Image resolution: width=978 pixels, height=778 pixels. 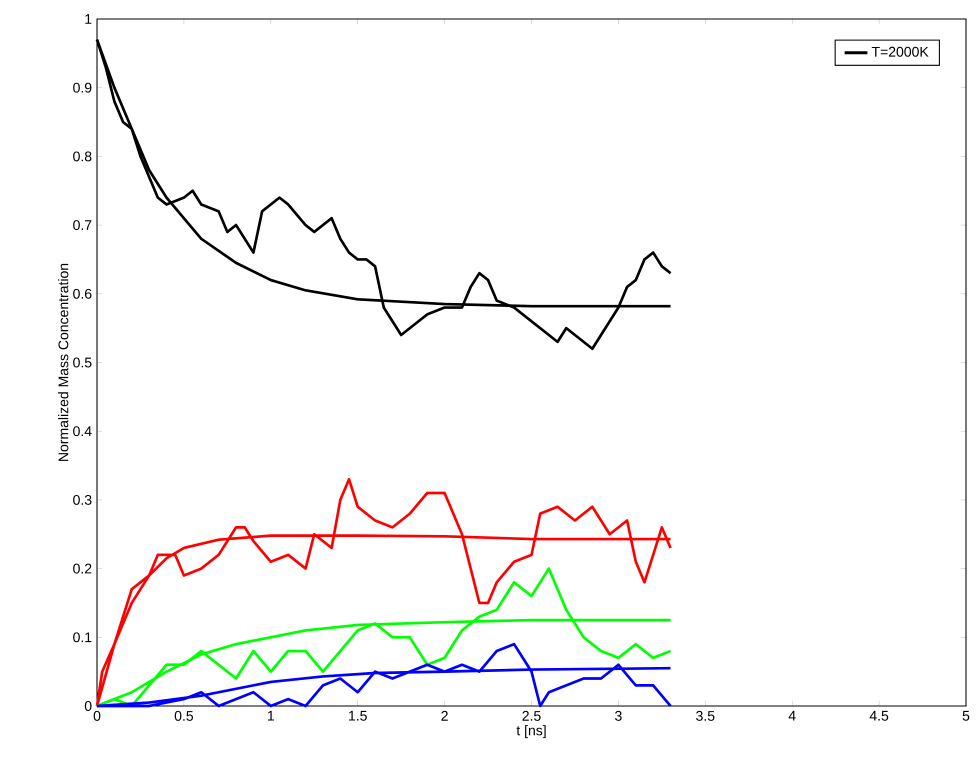 What do you see at coordinates (82, 431) in the screenshot?
I see `y-tick-label: 0.4` at bounding box center [82, 431].